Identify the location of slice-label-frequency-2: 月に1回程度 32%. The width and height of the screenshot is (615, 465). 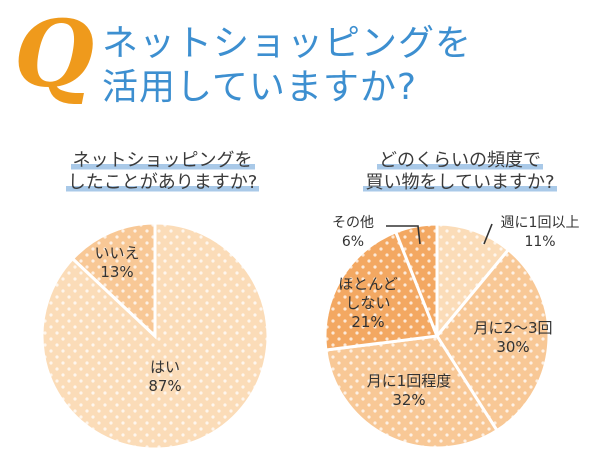
(409, 390).